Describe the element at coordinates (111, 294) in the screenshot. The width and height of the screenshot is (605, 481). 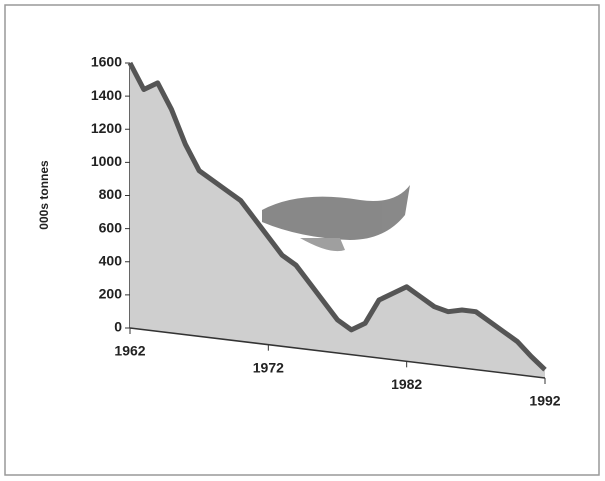
I see `y-tick-label: 200` at that location.